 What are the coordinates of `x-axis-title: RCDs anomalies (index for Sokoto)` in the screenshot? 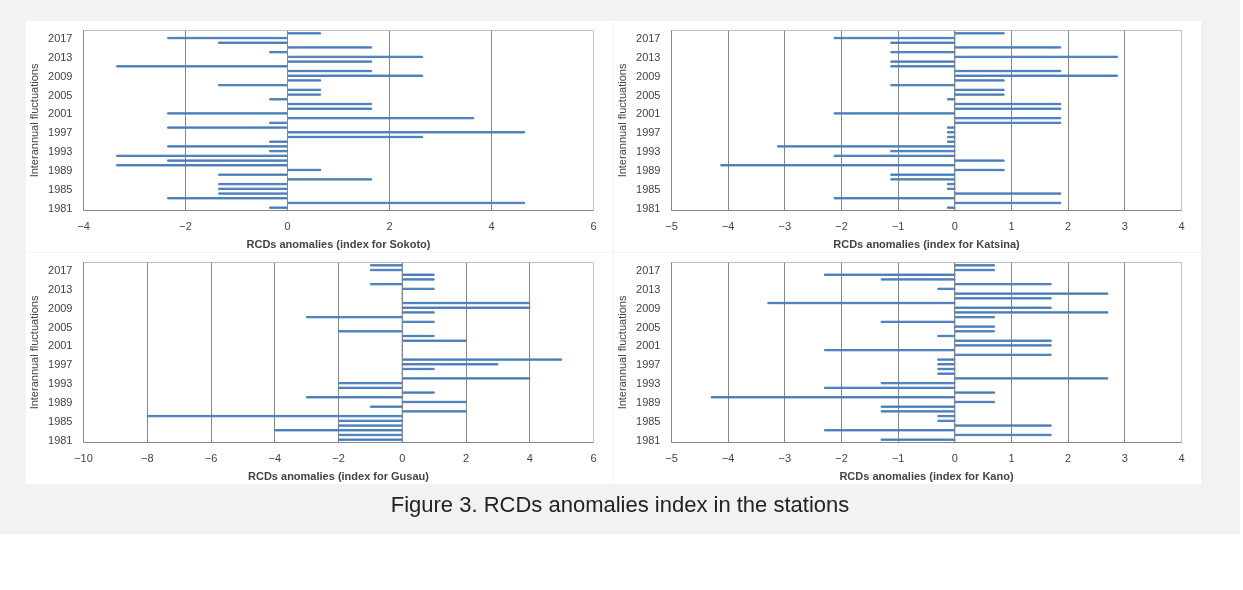 It's located at (338, 243).